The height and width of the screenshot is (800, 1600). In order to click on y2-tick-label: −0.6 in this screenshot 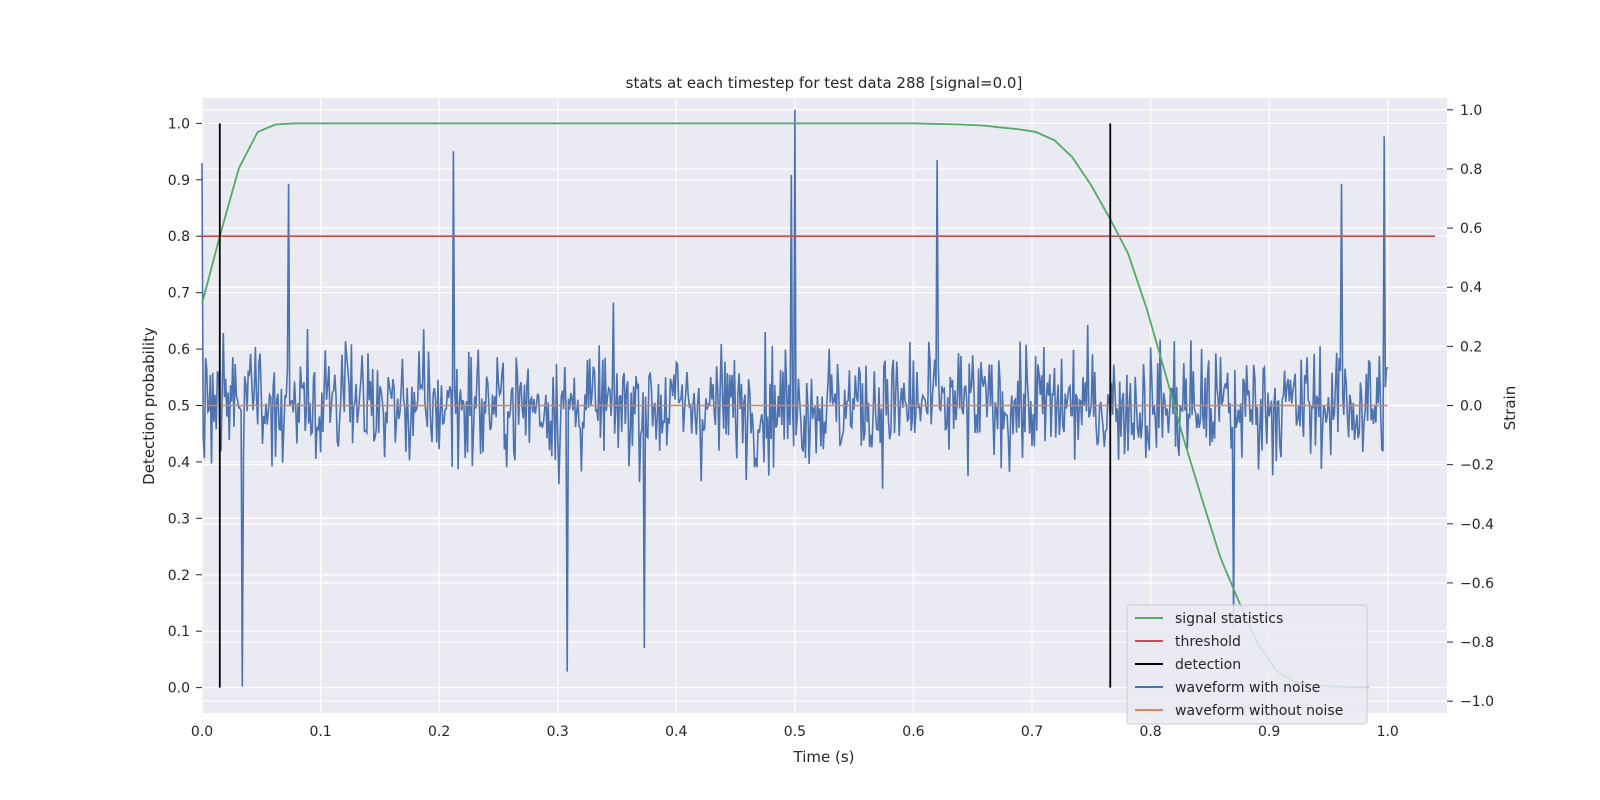, I will do `click(1477, 584)`.